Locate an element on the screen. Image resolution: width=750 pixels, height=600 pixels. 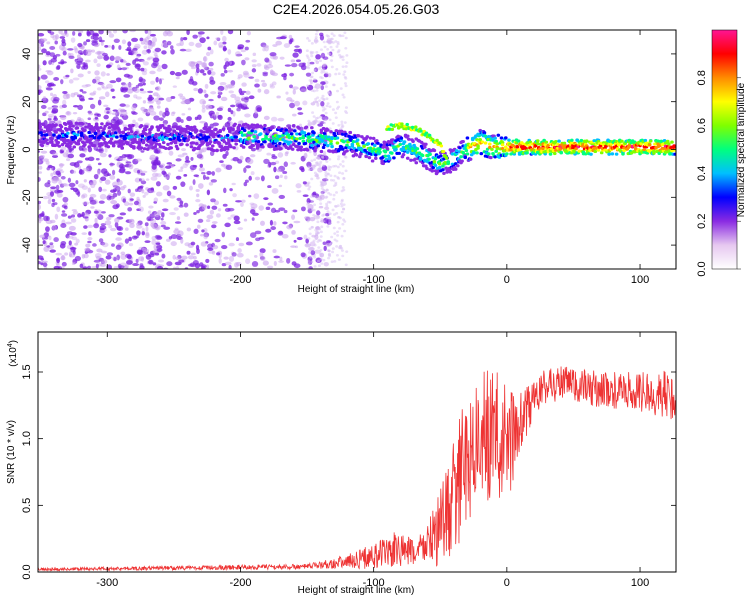
snr-scale-label: (x104) is located at coordinates (13, 353).